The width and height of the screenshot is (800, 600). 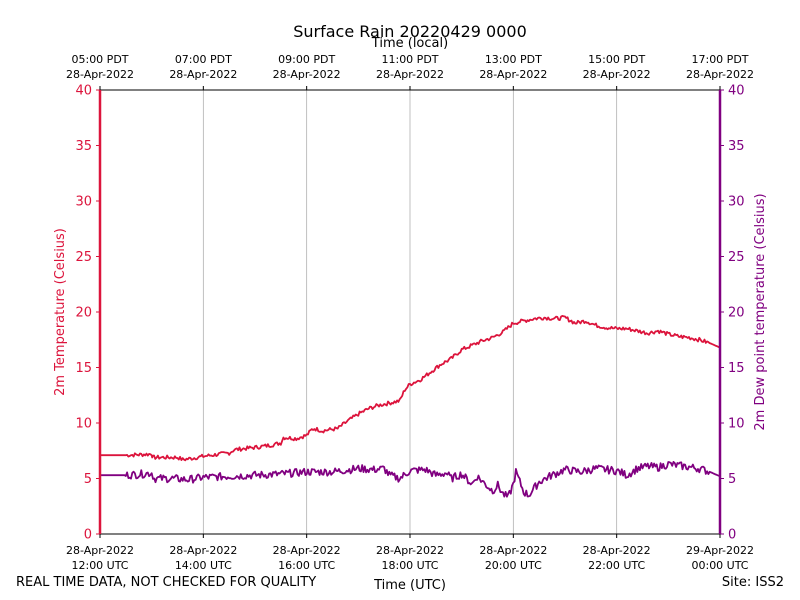 What do you see at coordinates (736, 424) in the screenshot?
I see `y-tick-label-right: 10` at bounding box center [736, 424].